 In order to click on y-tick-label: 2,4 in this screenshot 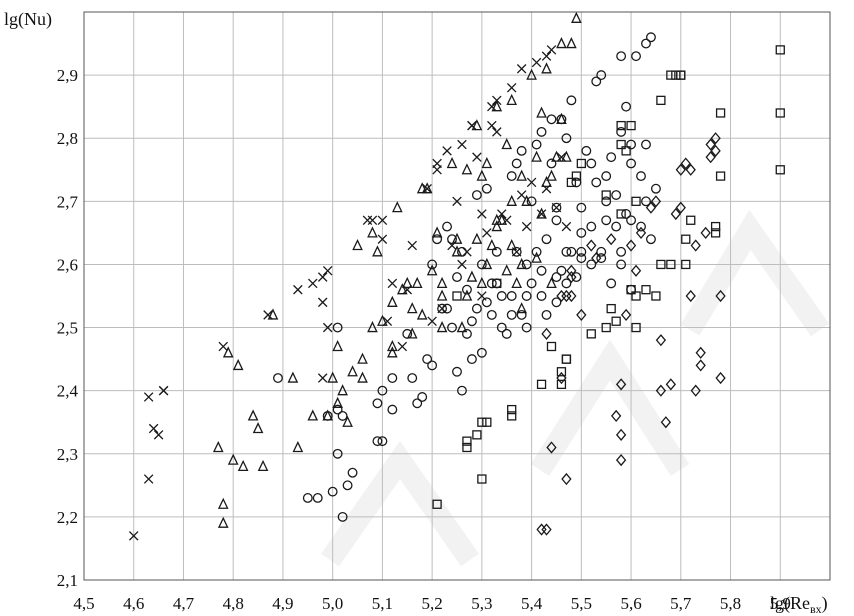, I will do `click(68, 391)`.